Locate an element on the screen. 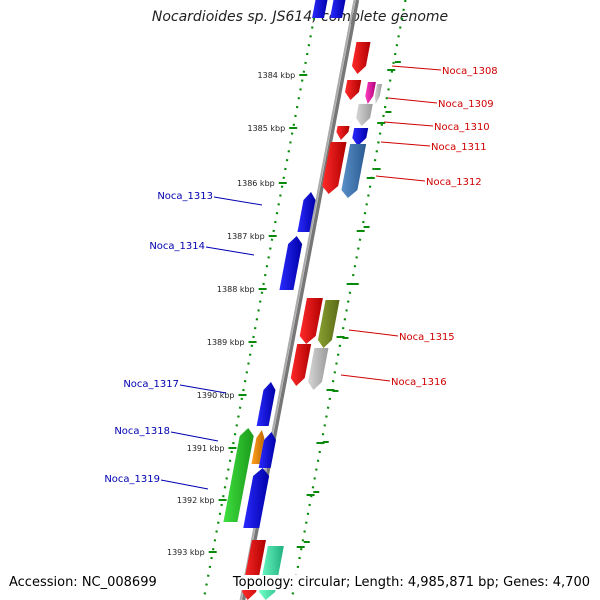 The image size is (600, 600). kbp-label: 1391 kbp is located at coordinates (206, 448).